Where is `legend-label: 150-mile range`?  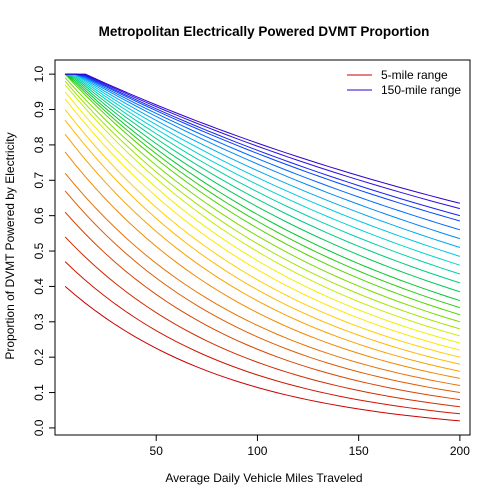
legend-label: 150-mile range is located at coordinates (421, 90).